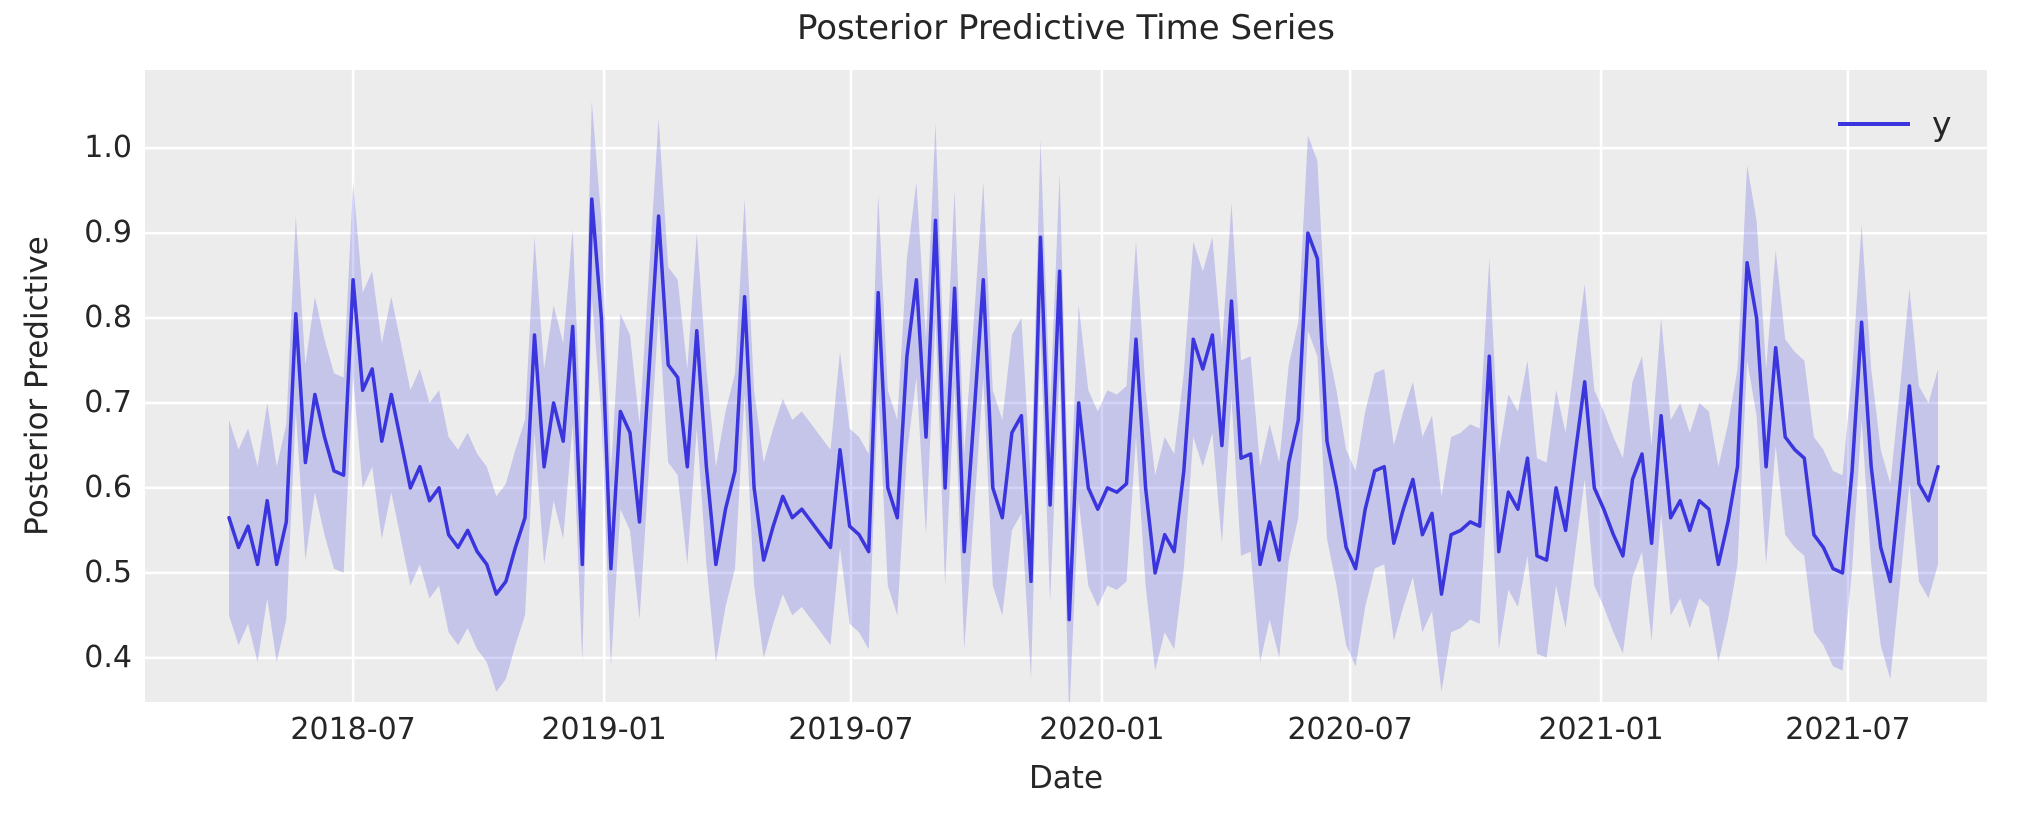 The height and width of the screenshot is (823, 2023). What do you see at coordinates (1102, 729) in the screenshot?
I see `x-tick-label: 2020-01` at bounding box center [1102, 729].